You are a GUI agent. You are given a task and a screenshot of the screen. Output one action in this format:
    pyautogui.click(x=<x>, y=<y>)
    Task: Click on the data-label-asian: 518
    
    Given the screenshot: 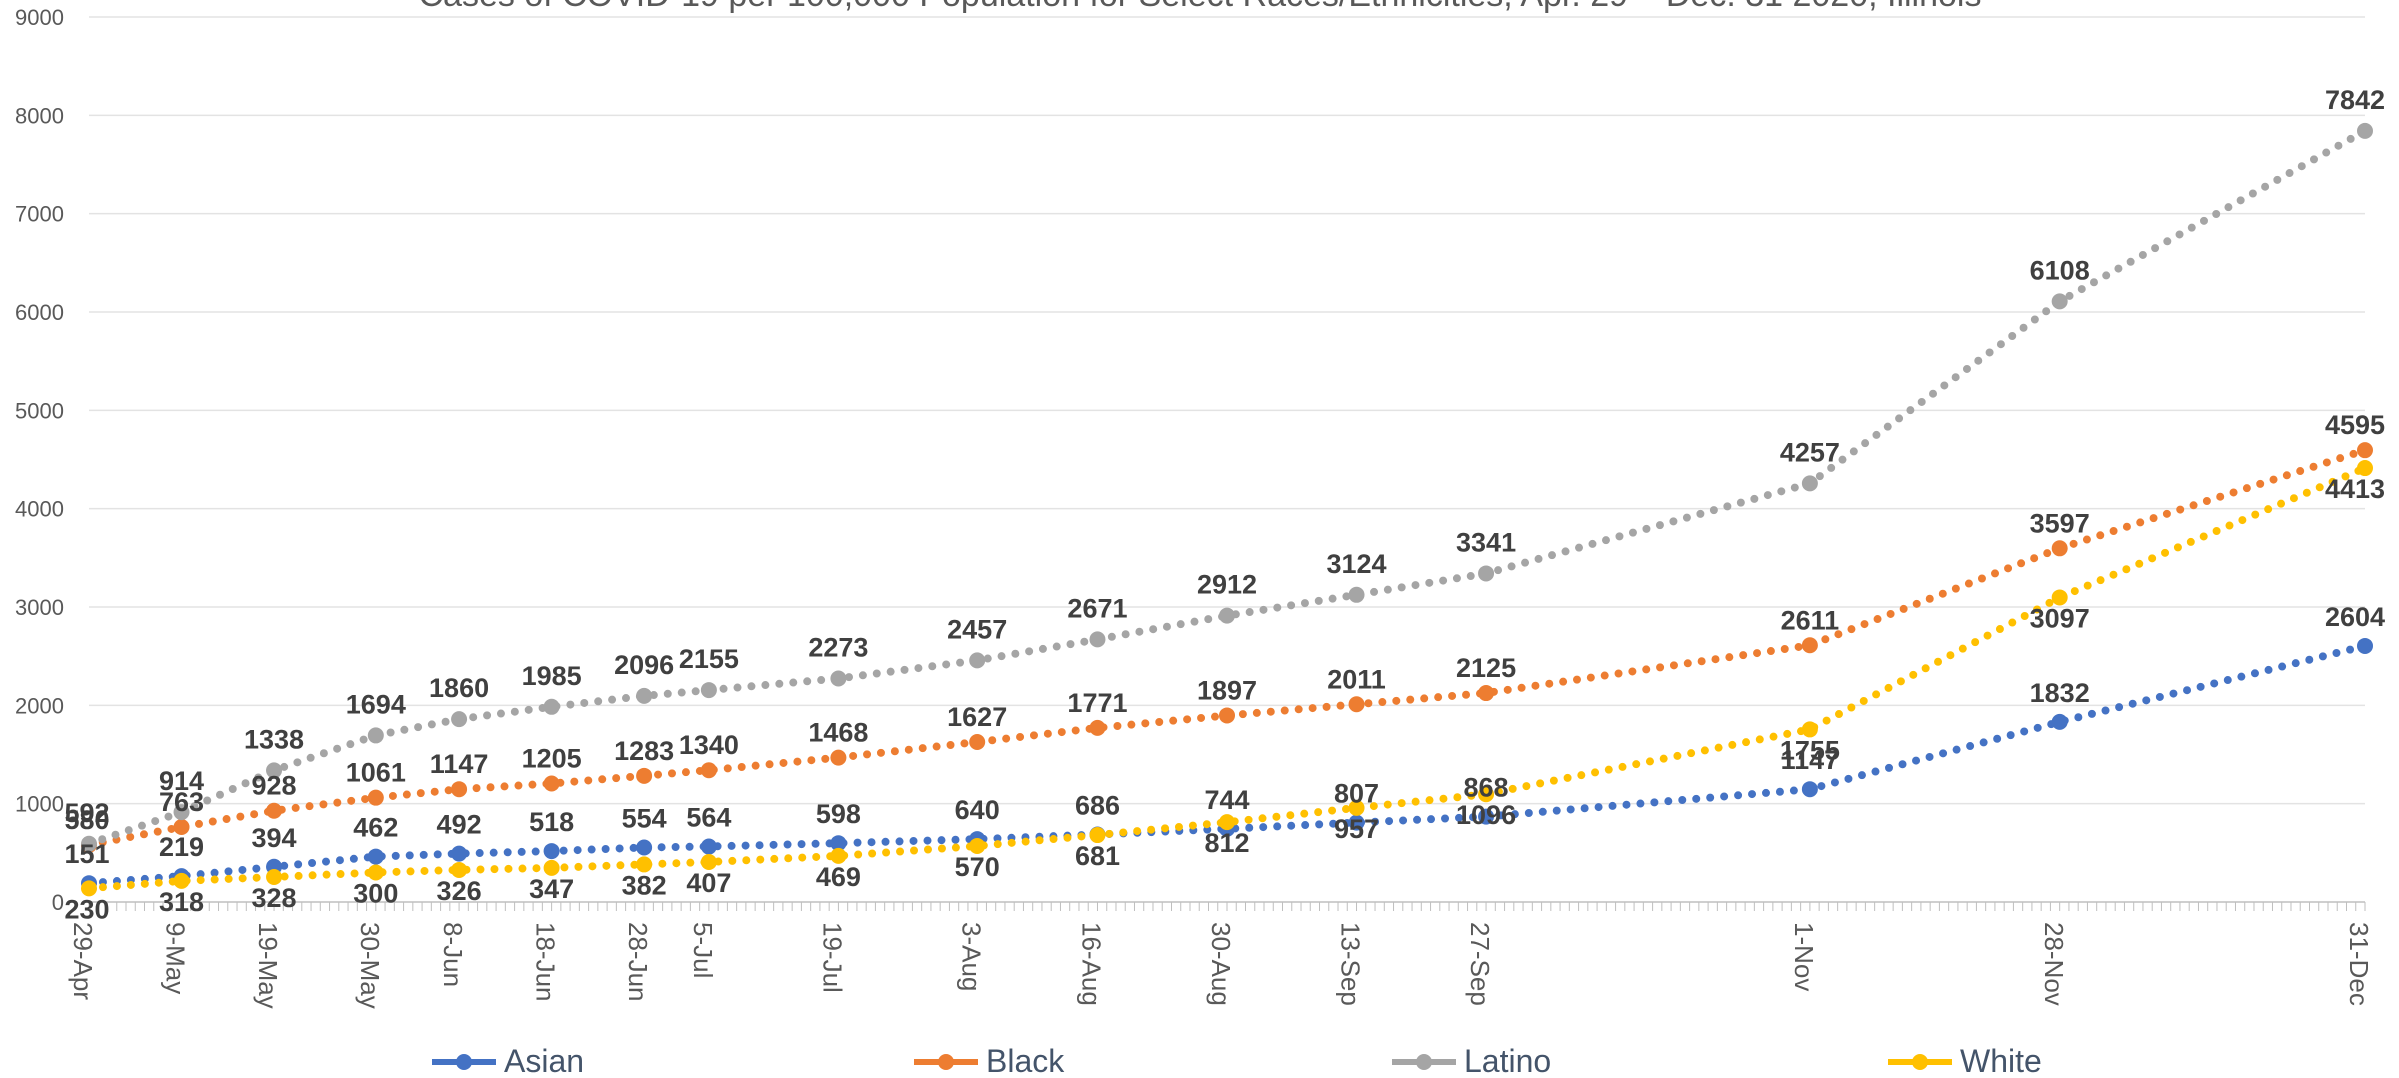 What is the action you would take?
    pyautogui.click(x=551, y=822)
    